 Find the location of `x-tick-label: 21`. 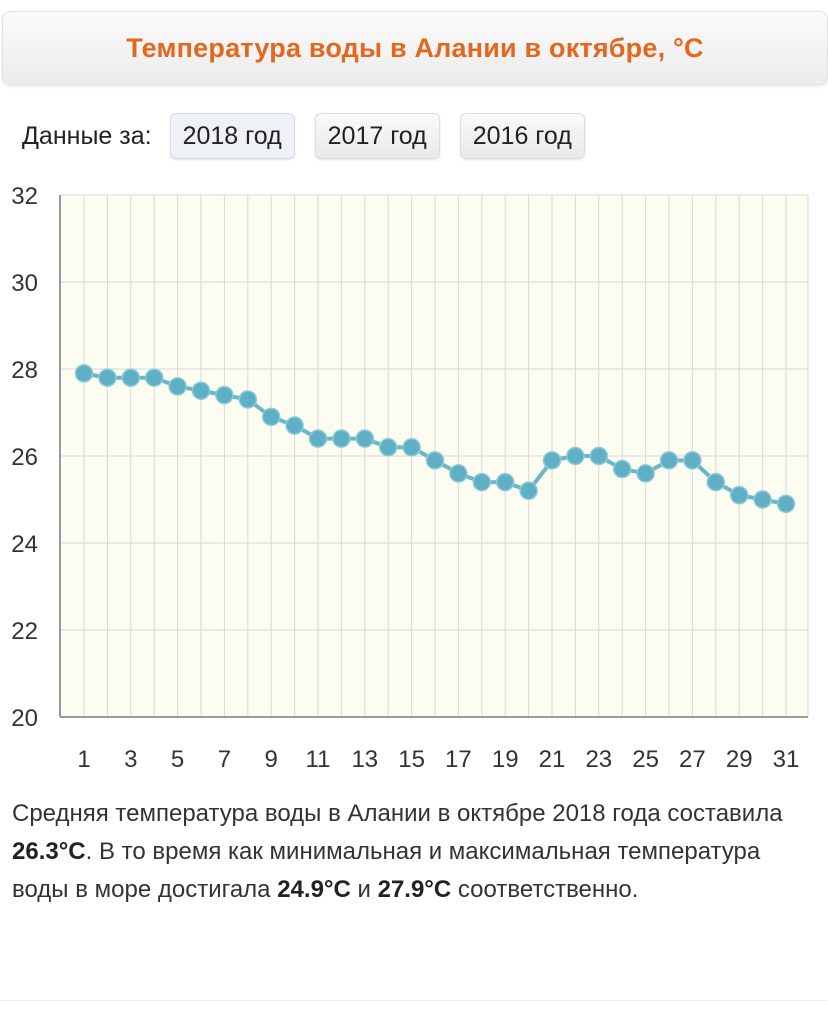

x-tick-label: 21 is located at coordinates (552, 759).